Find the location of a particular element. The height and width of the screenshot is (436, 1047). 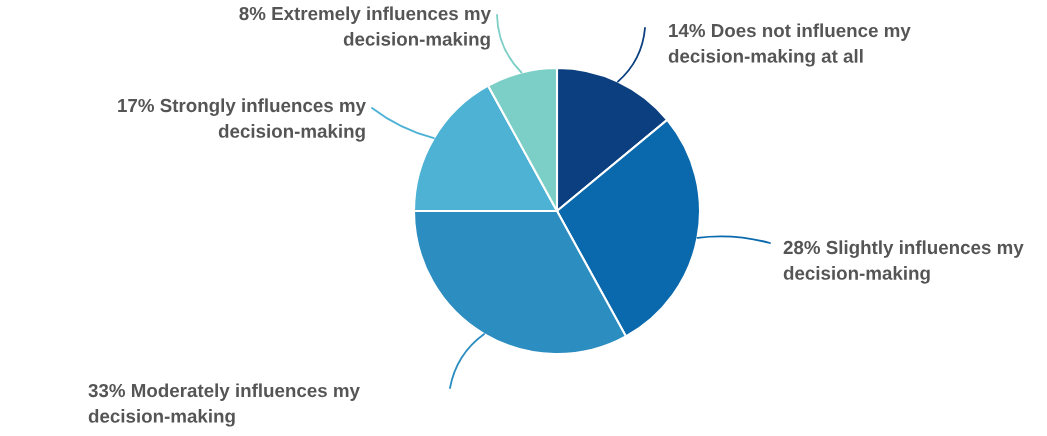

slice-label: 28% Slightly influences my decision-making is located at coordinates (903, 262).